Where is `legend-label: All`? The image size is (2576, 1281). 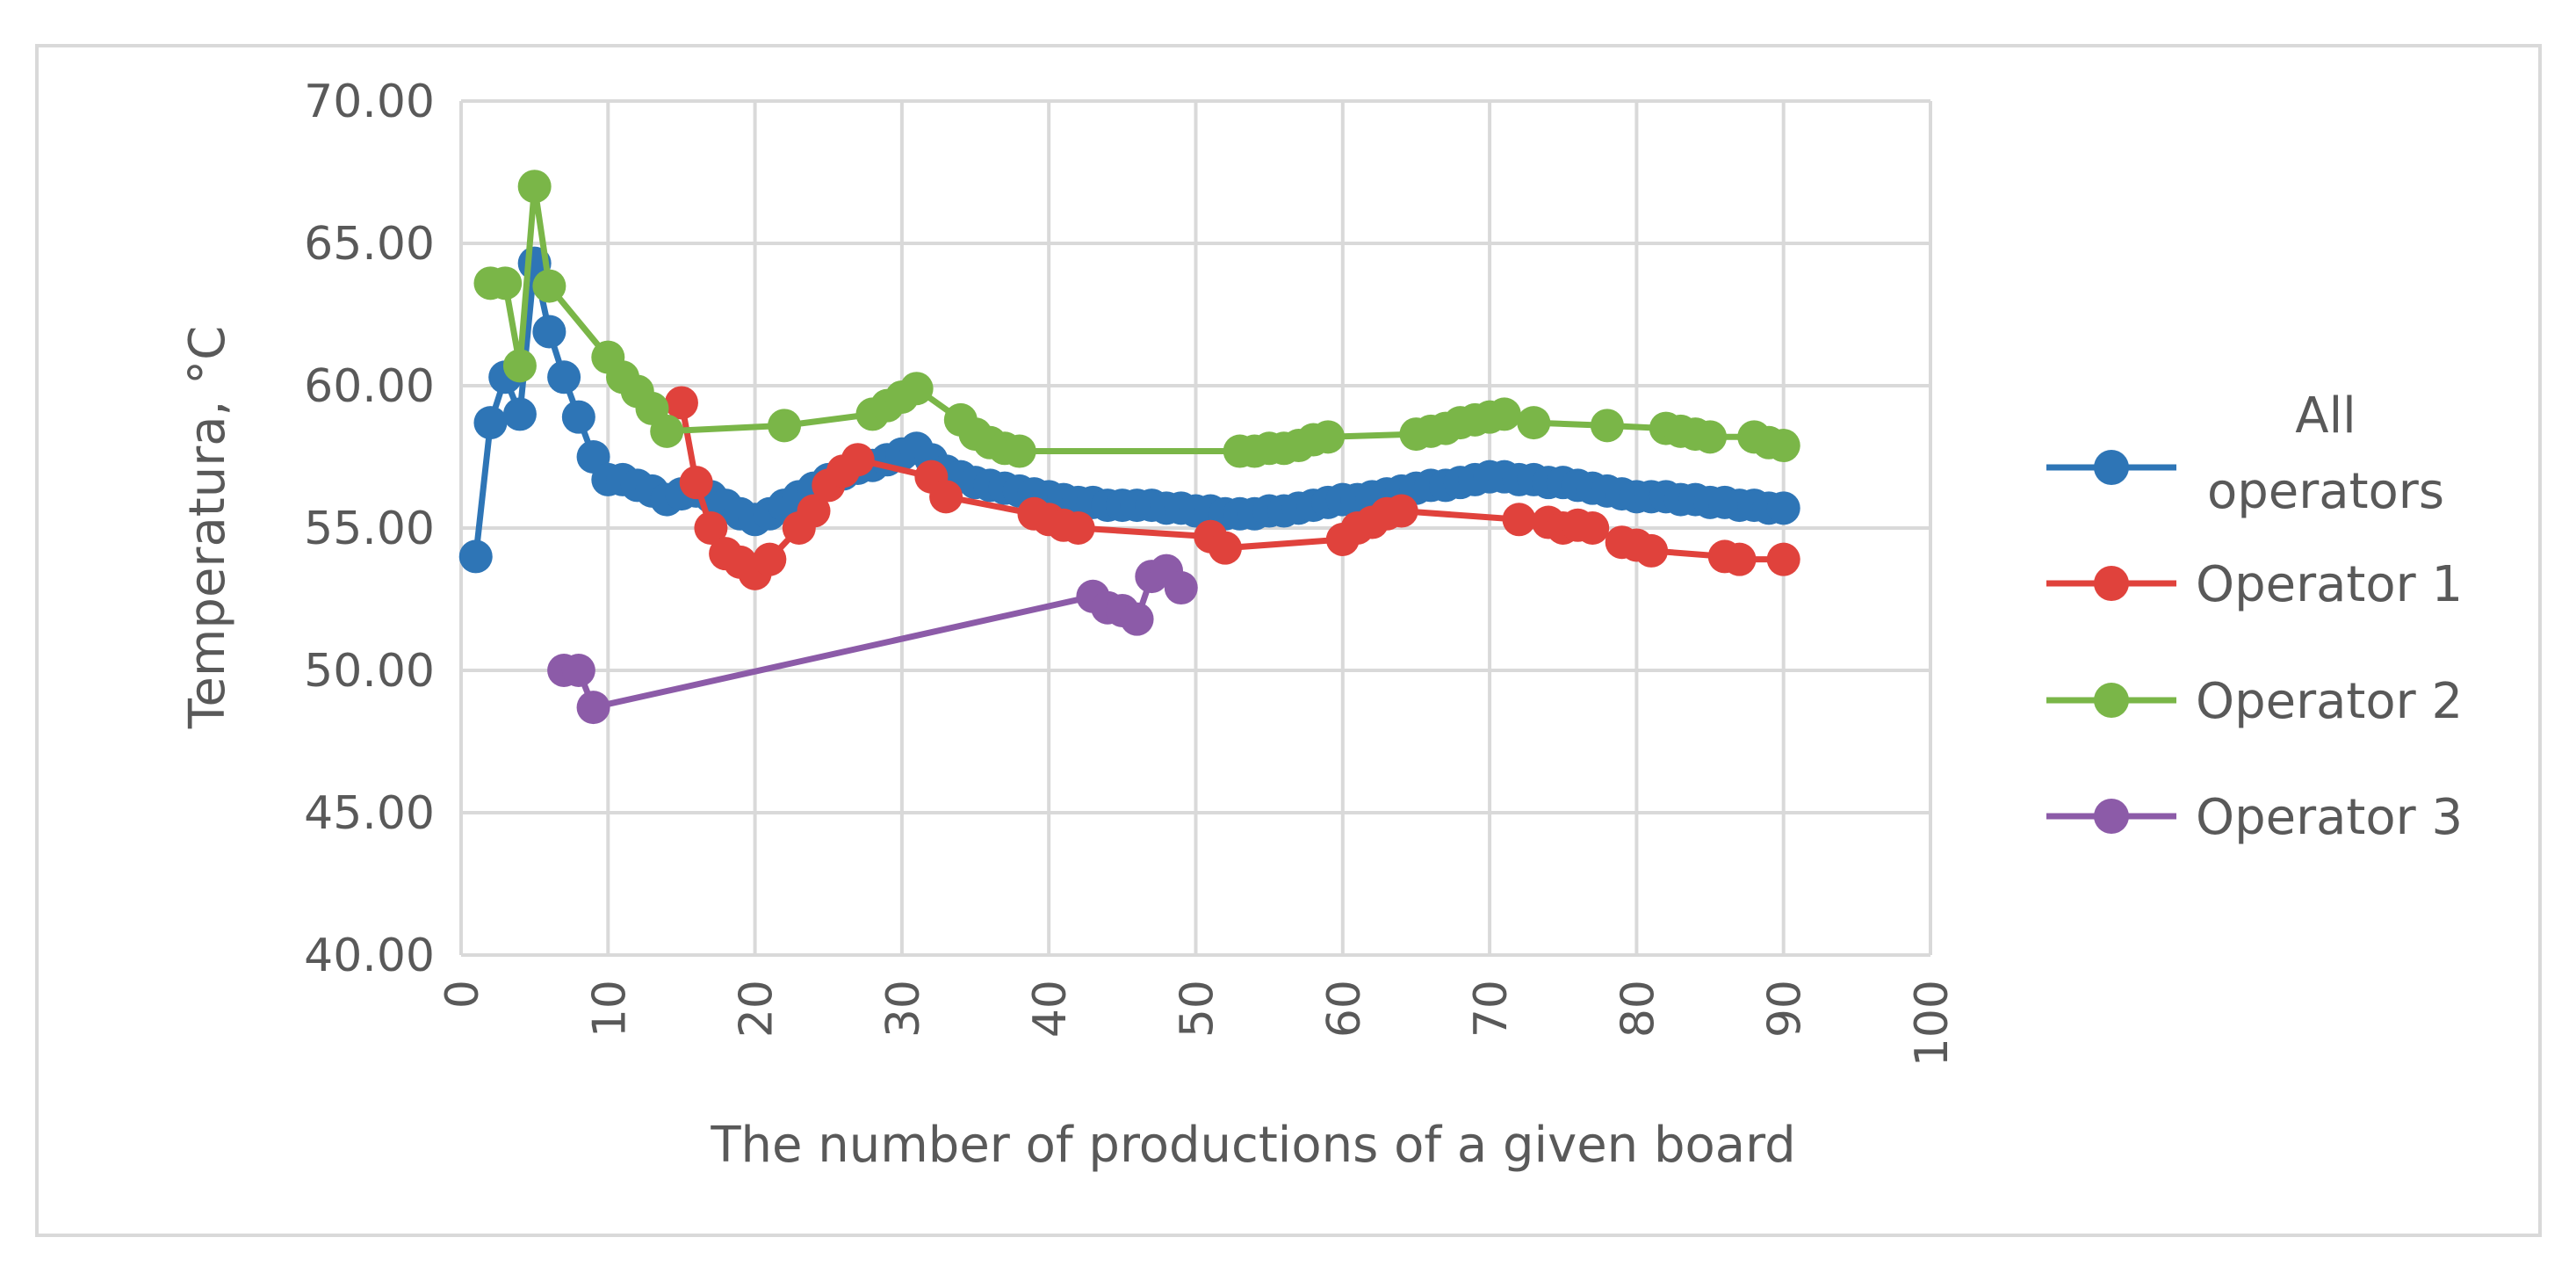 legend-label: All is located at coordinates (2325, 416).